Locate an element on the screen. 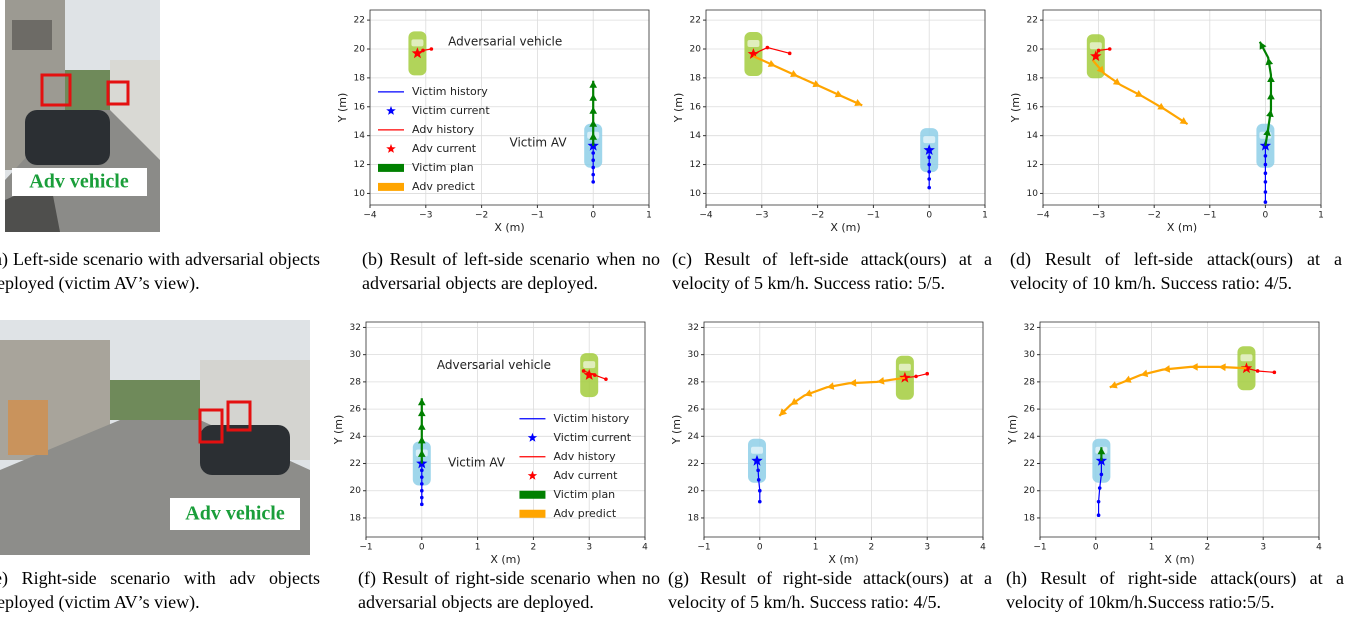  y-tick-label: 32 is located at coordinates (355, 328).